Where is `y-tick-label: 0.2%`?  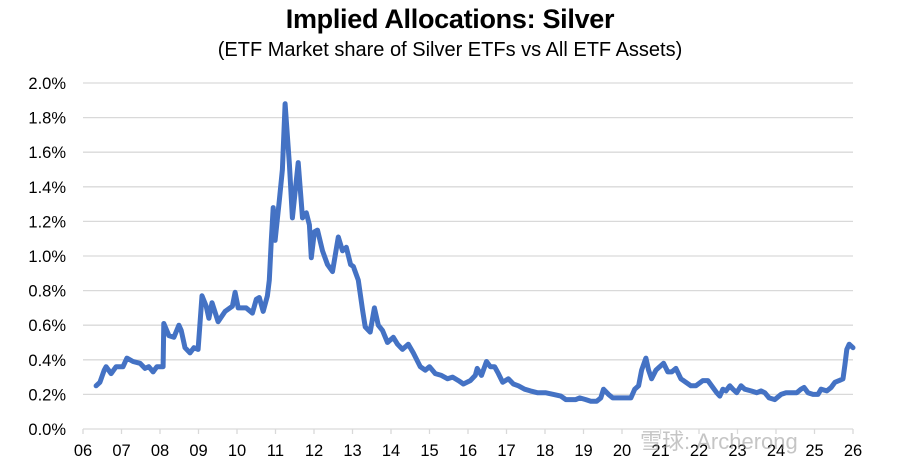
y-tick-label: 0.2% is located at coordinates (47, 395).